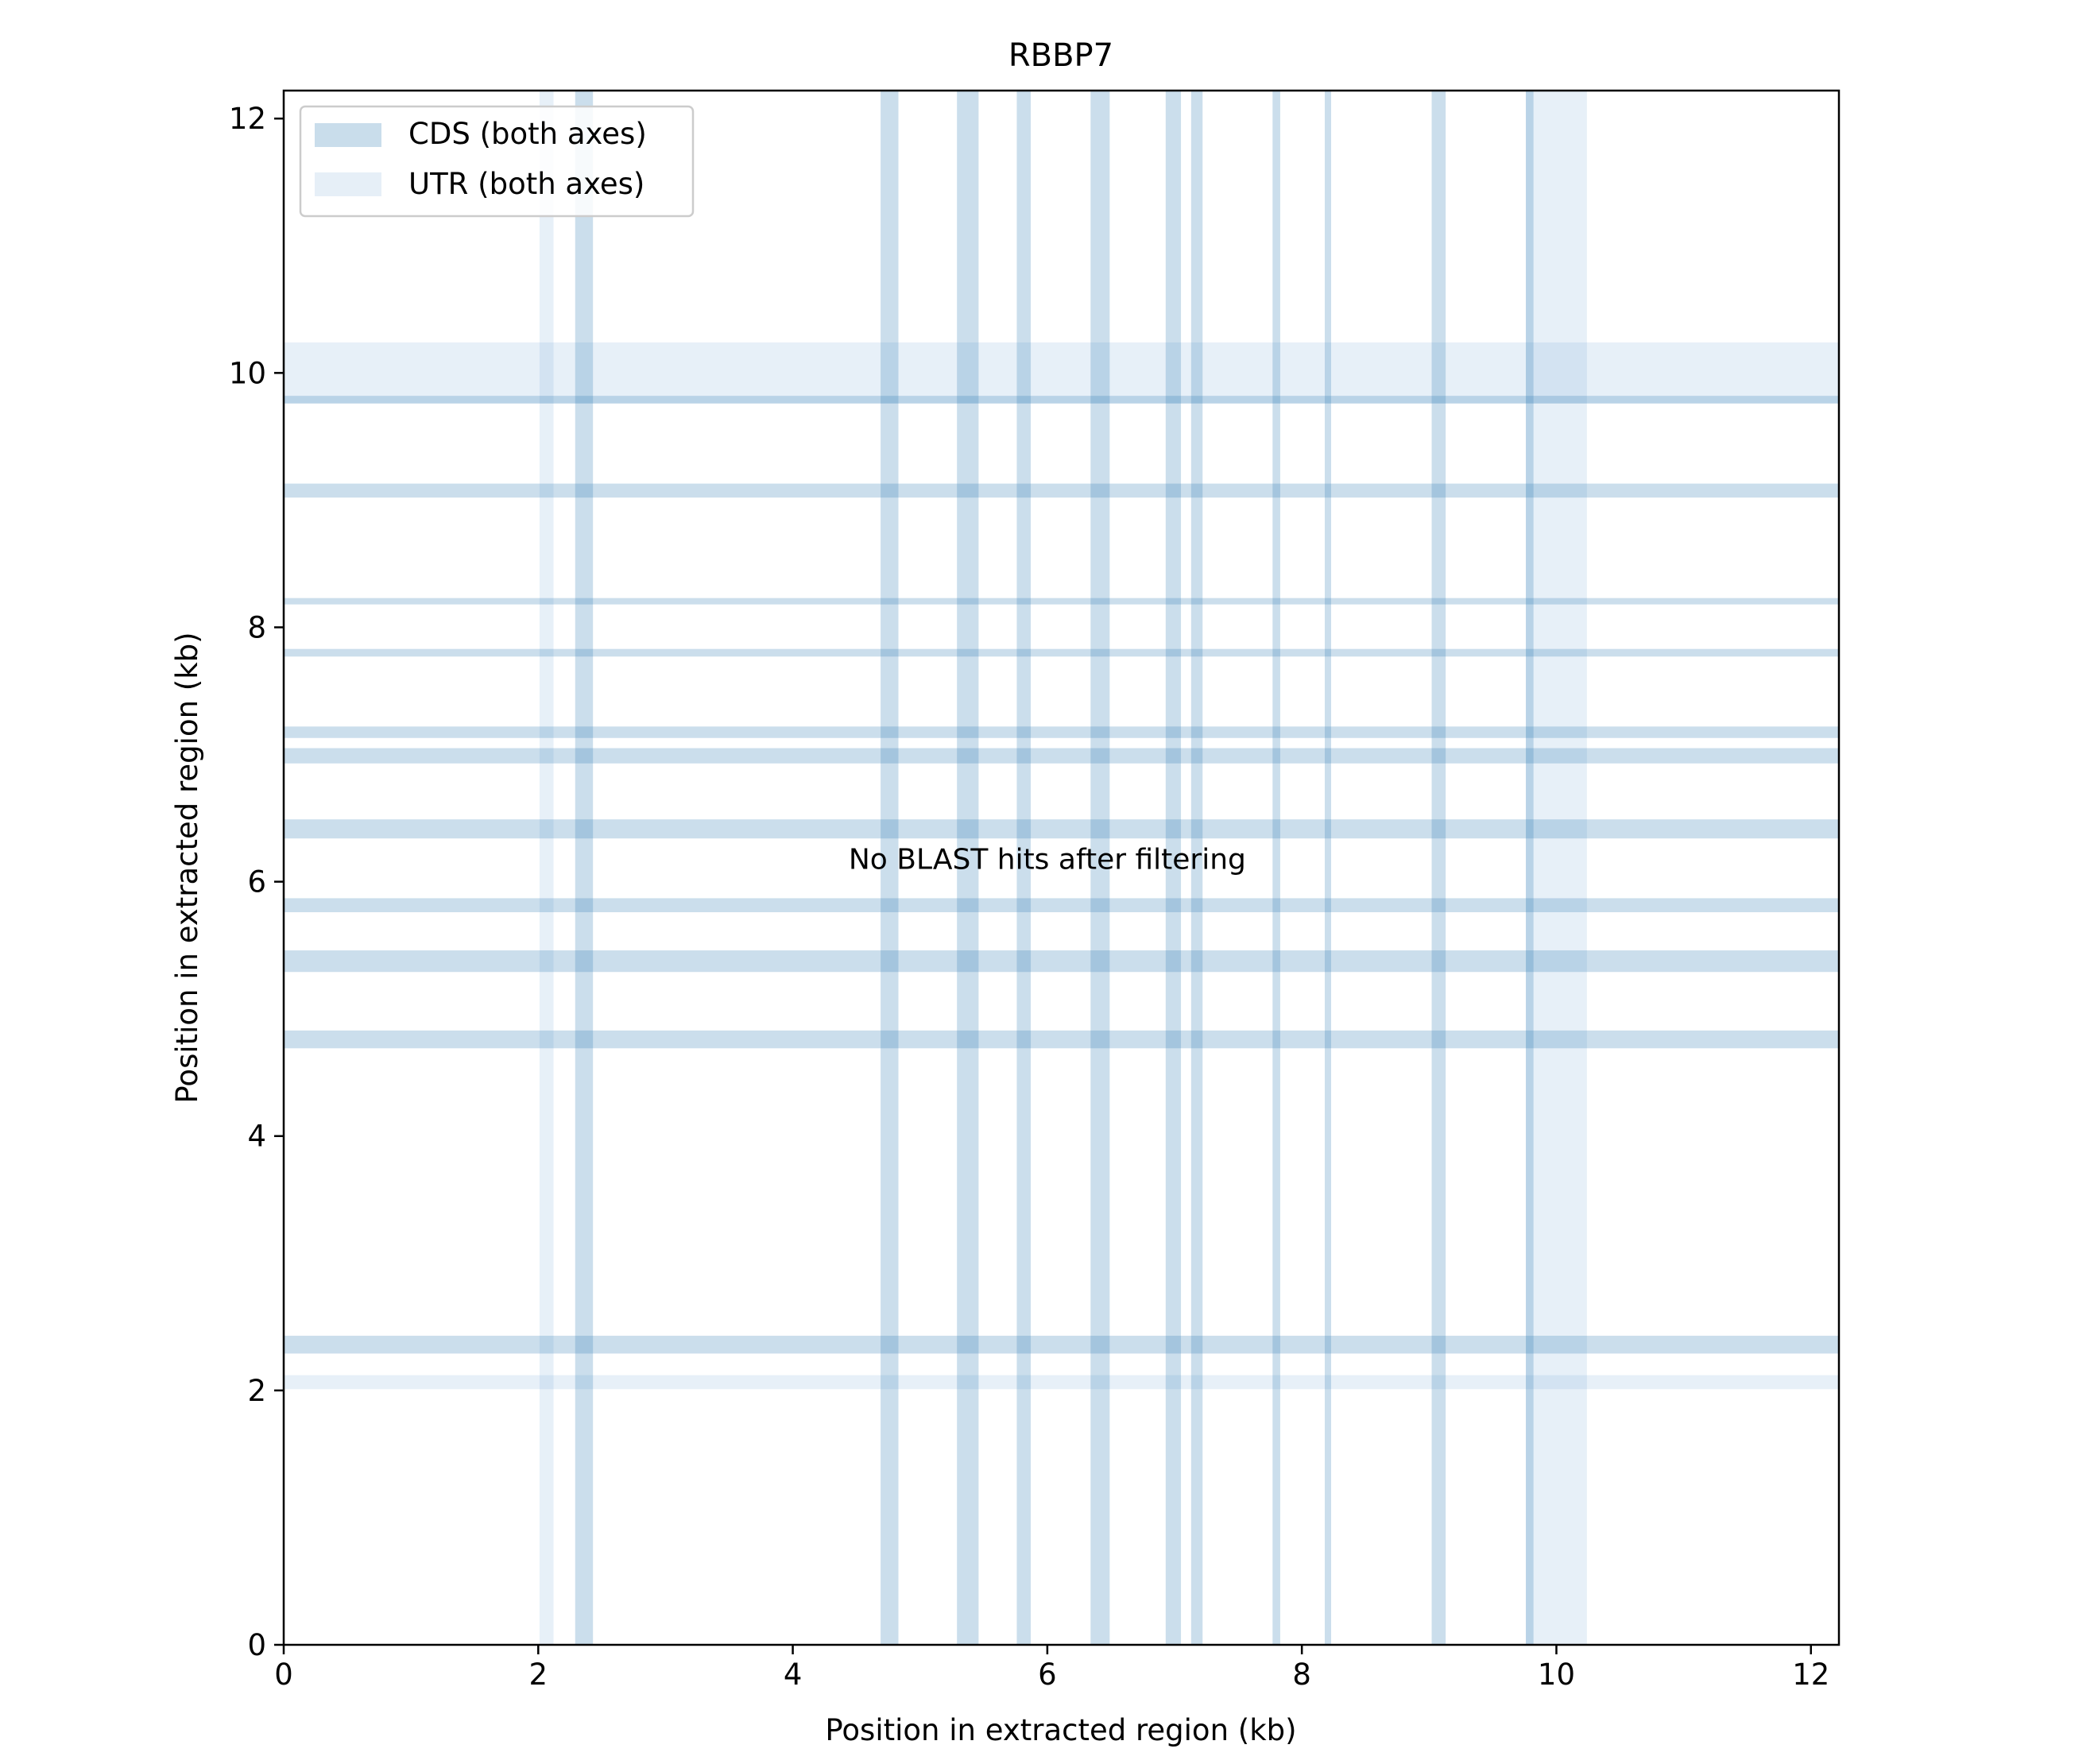  Describe the element at coordinates (1301, 1675) in the screenshot. I see `x-tick-label: 8` at that location.